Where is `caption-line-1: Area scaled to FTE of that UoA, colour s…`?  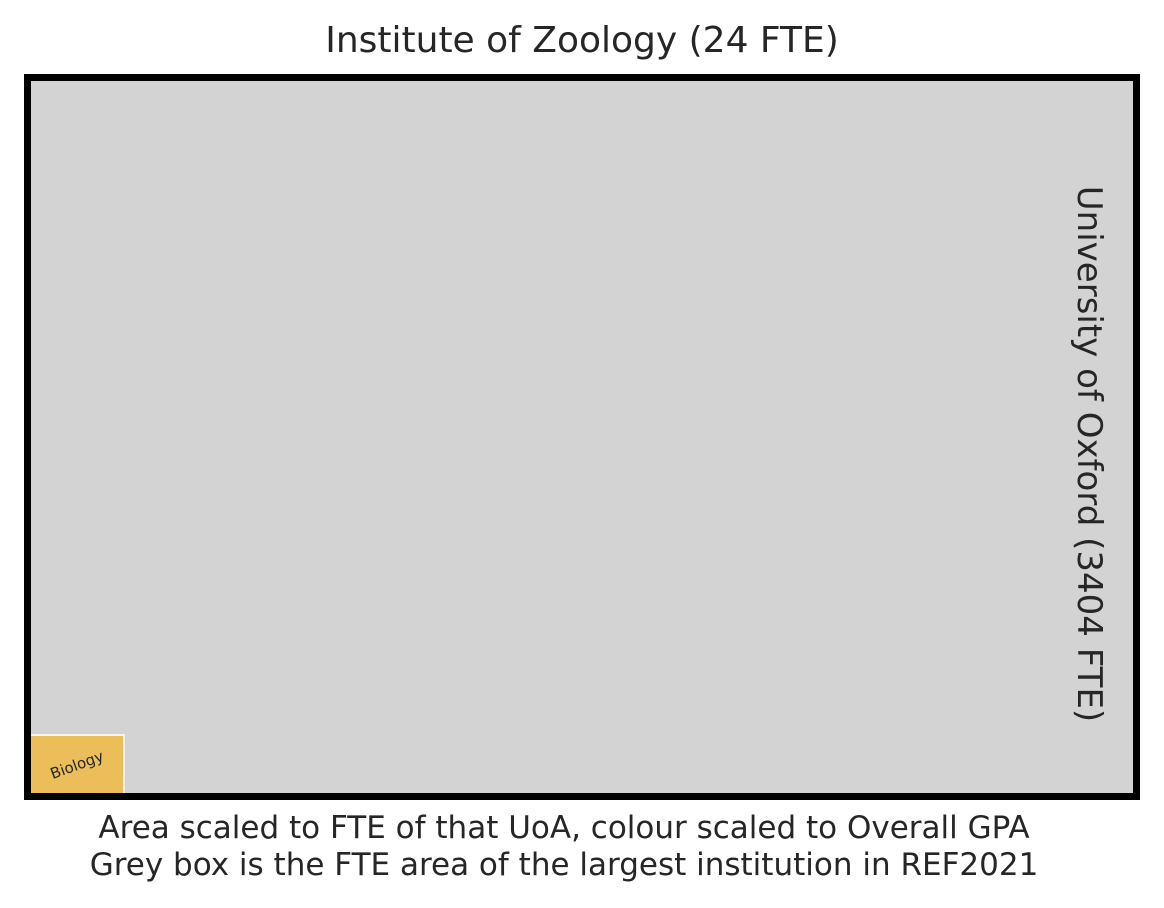 caption-line-1: Area scaled to FTE of that UoA, colour s… is located at coordinates (564, 828).